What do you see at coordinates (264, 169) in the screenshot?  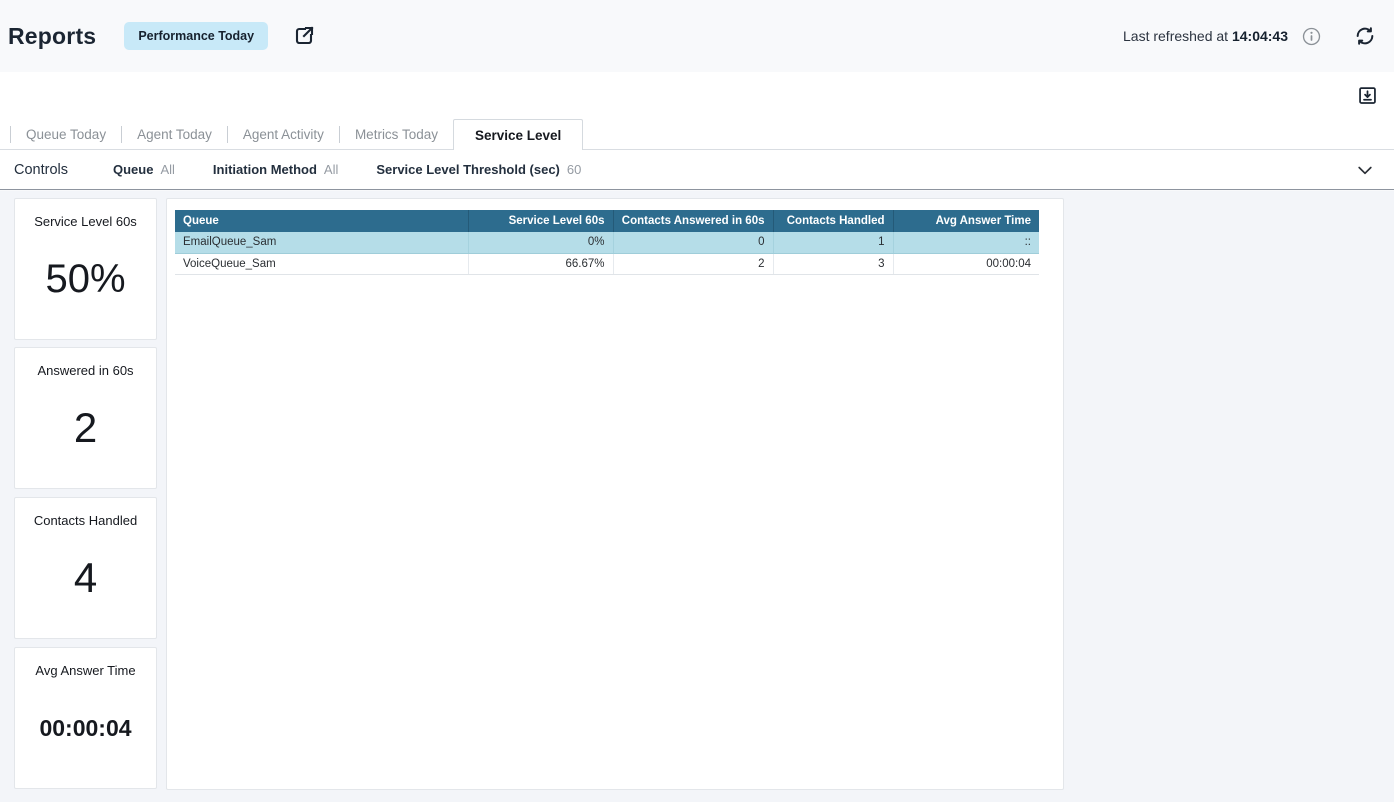 I see `filter-name: Initiation Method` at bounding box center [264, 169].